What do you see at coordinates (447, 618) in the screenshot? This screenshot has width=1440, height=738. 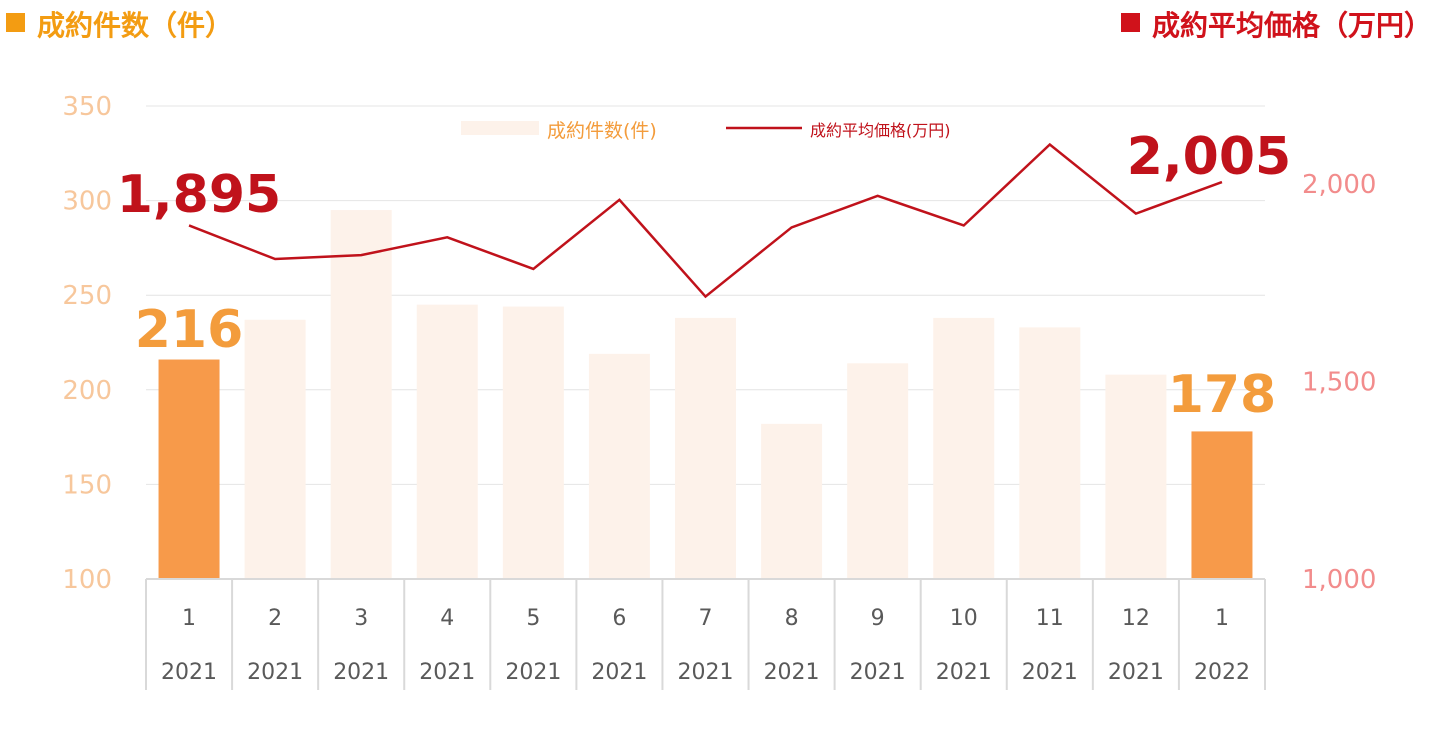 I see `x-axis-month-label: 4` at bounding box center [447, 618].